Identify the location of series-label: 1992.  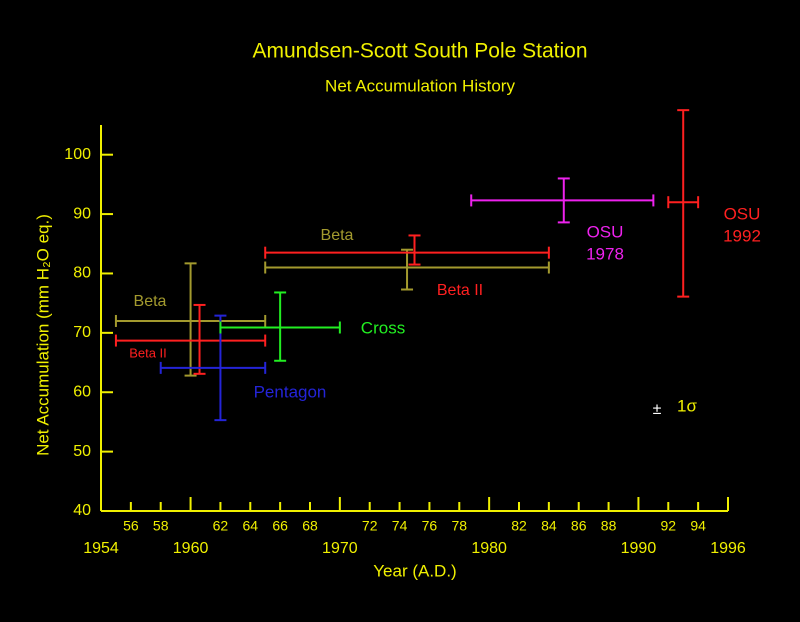
(742, 235).